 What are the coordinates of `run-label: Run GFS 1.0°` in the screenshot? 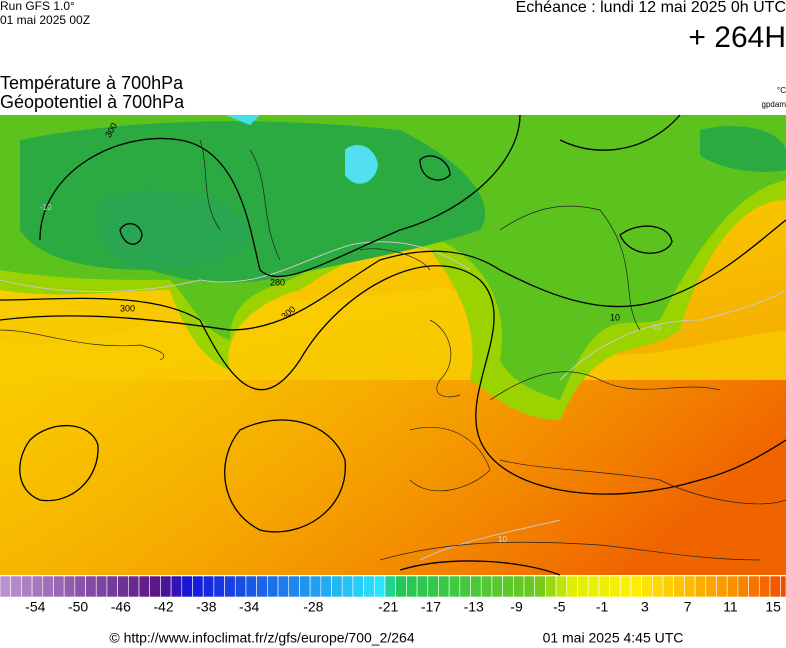 It's located at (37, 6).